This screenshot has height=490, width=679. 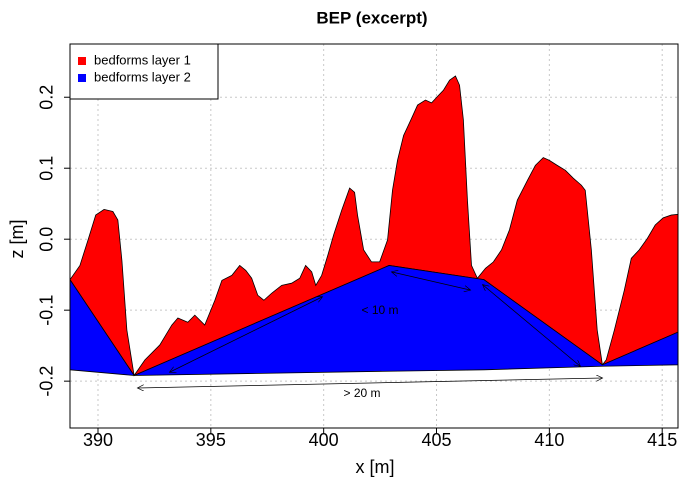 What do you see at coordinates (436, 440) in the screenshot?
I see `x-tick-label: 405` at bounding box center [436, 440].